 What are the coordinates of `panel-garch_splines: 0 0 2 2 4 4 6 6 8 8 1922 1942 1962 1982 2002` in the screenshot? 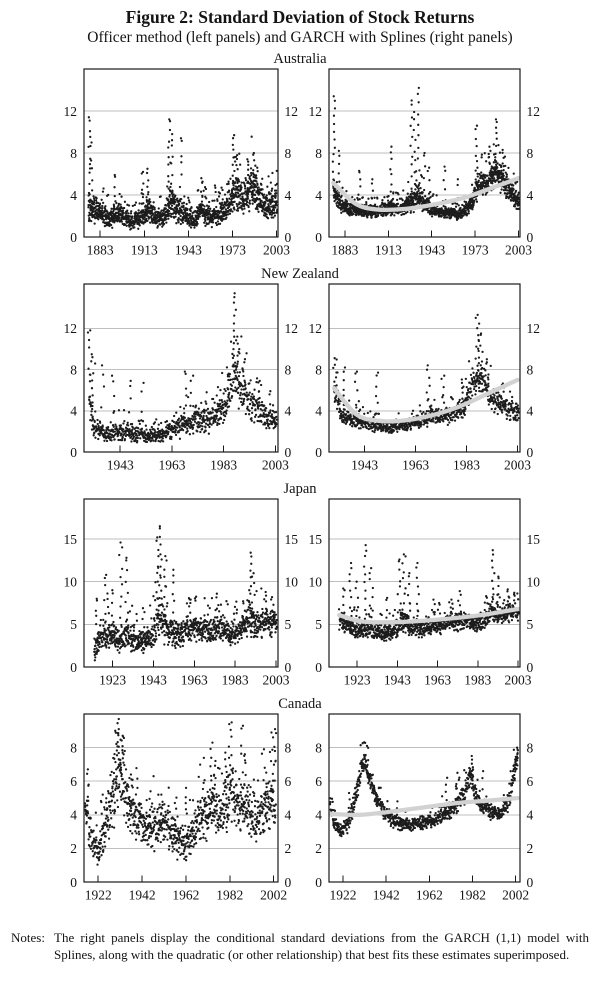 It's located at (424, 808).